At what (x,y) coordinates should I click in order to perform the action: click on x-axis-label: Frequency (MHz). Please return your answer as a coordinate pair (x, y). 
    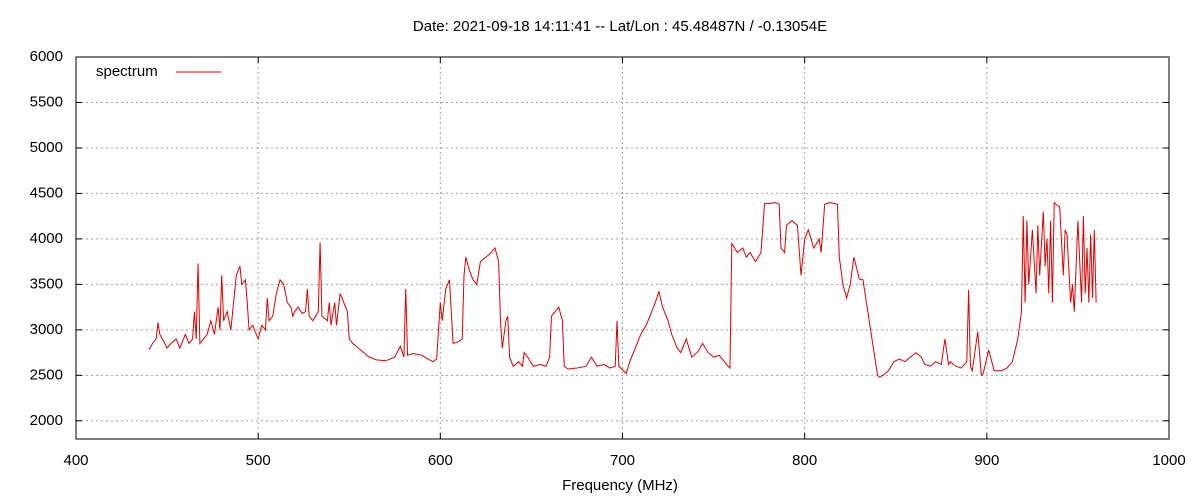
    Looking at the image, I should click on (620, 485).